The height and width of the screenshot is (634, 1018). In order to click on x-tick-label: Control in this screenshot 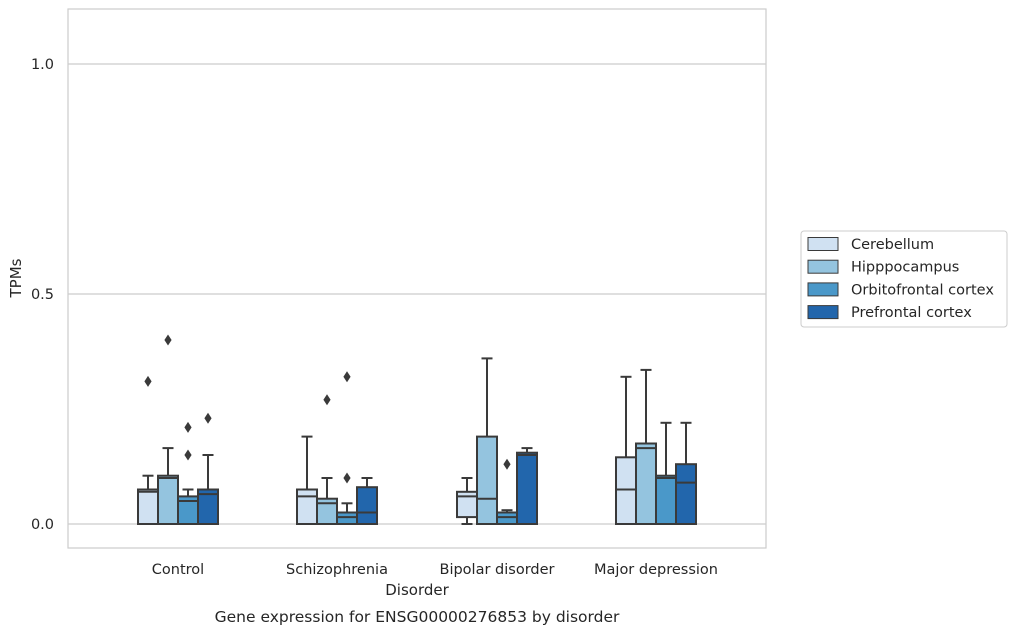, I will do `click(178, 570)`.